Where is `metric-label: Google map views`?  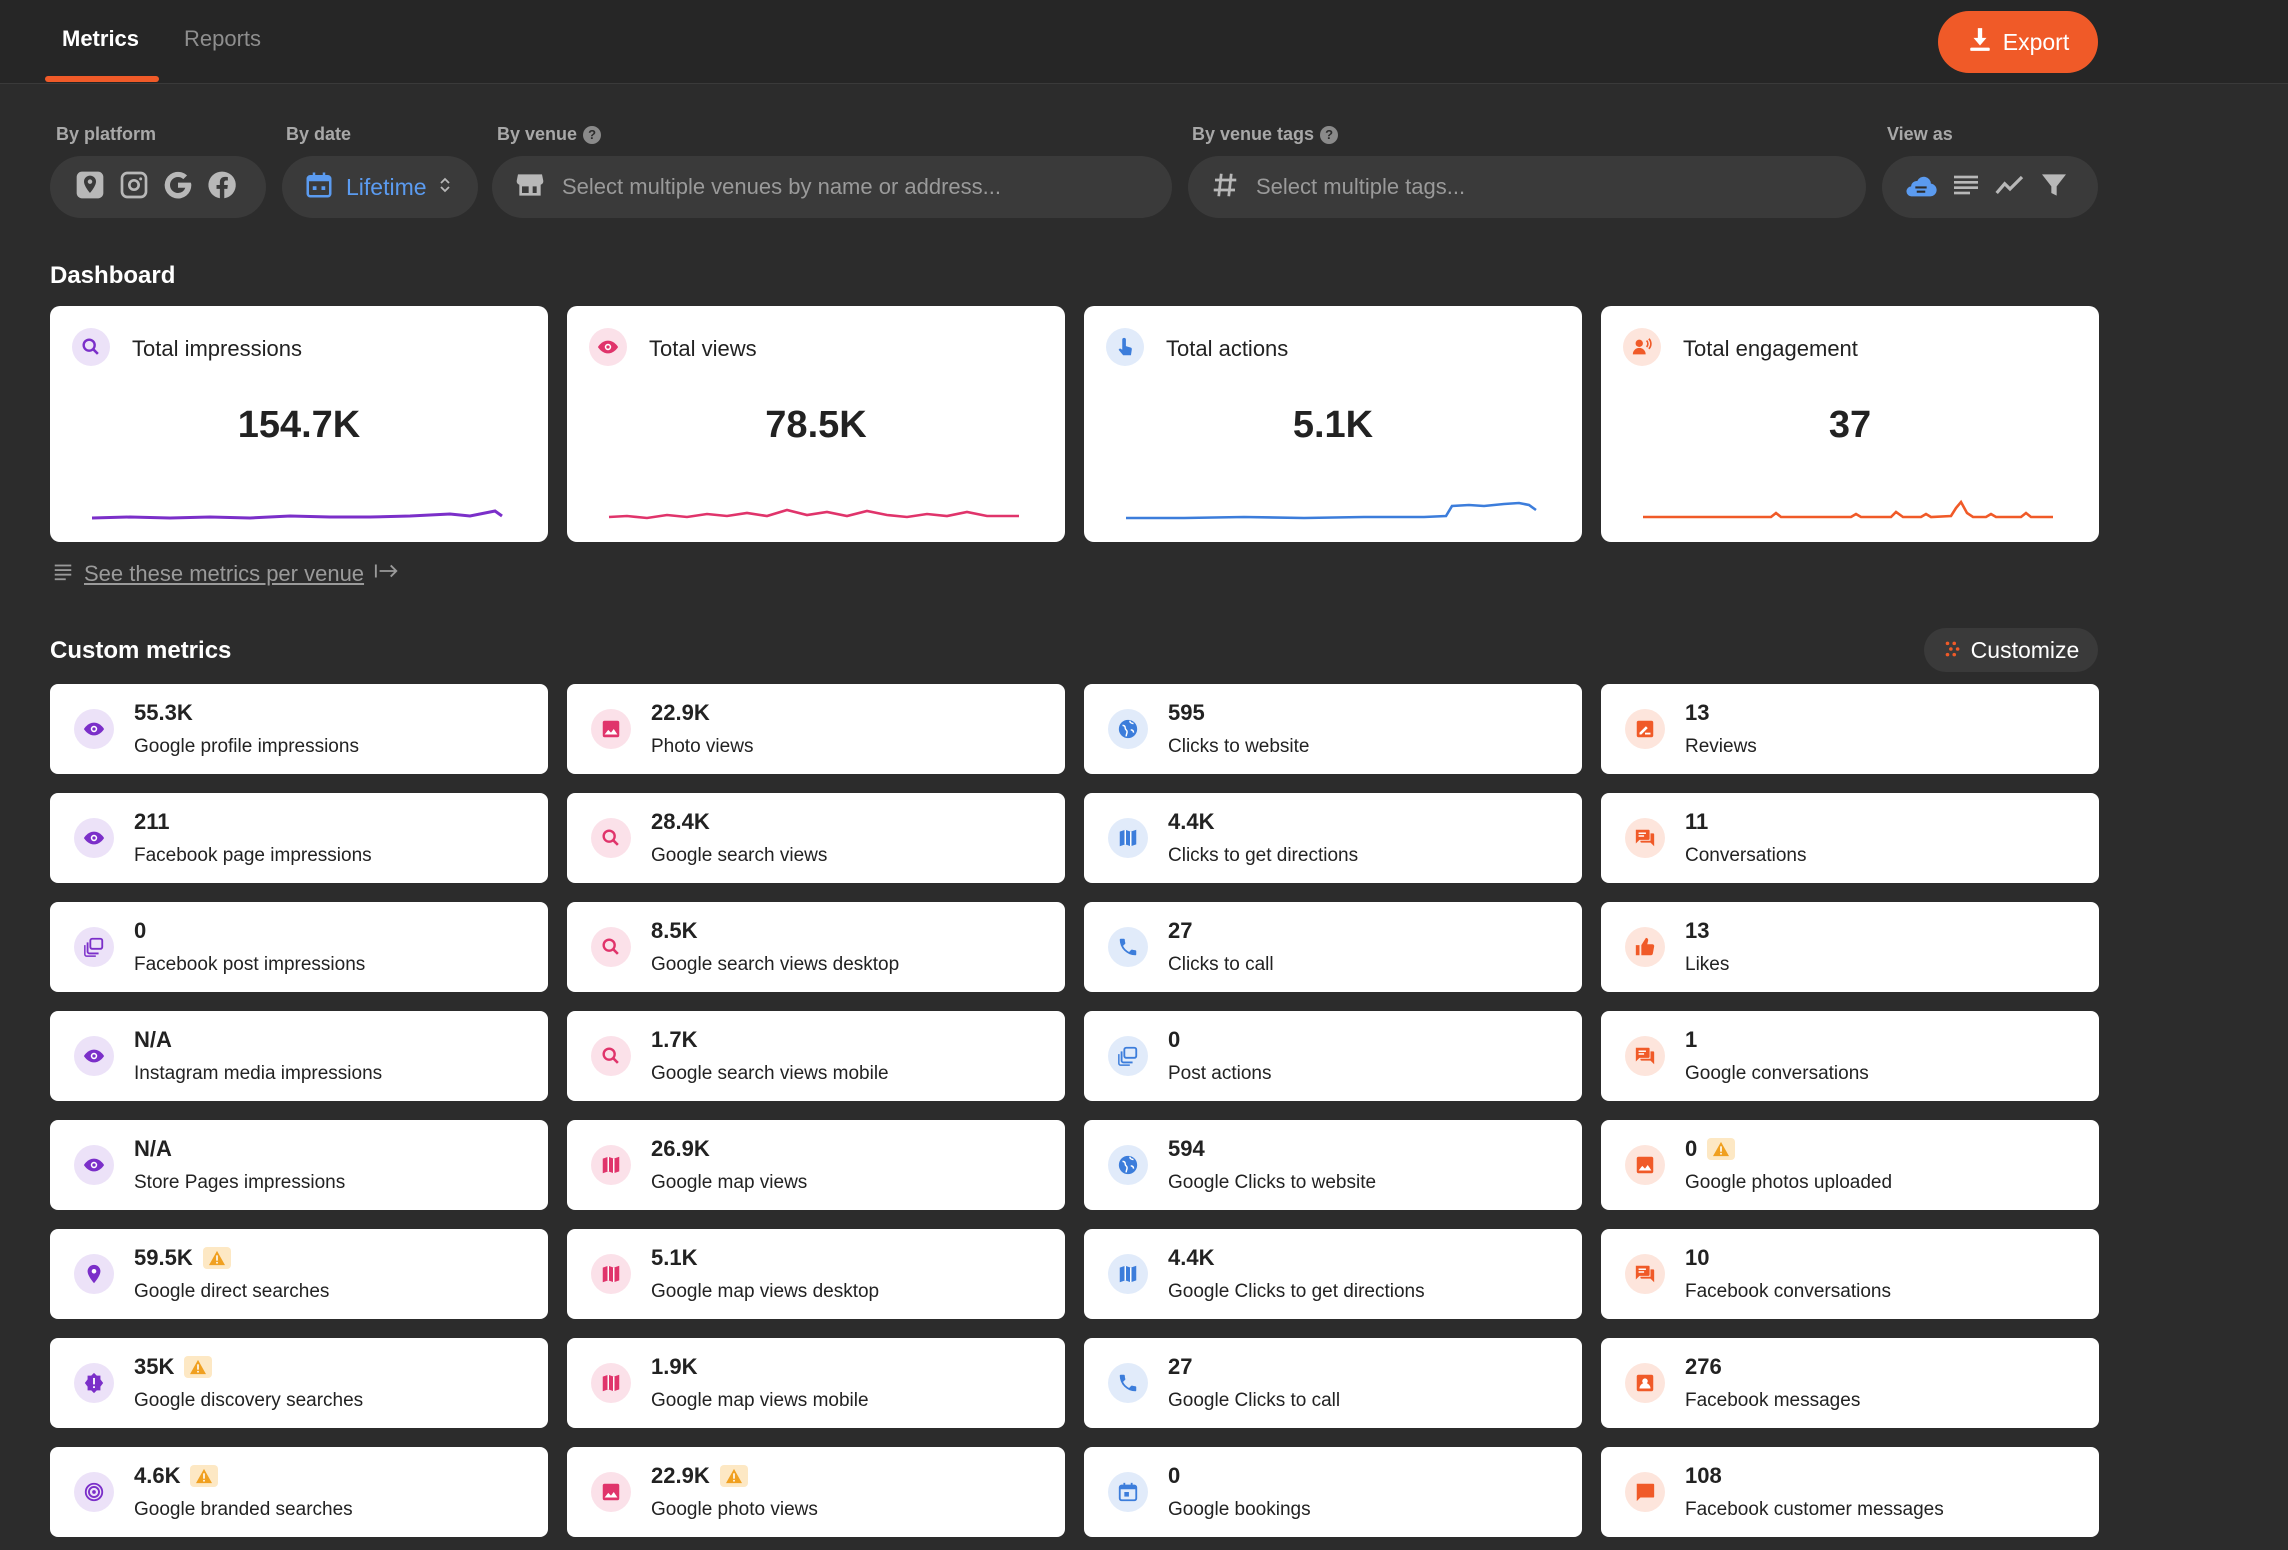 metric-label: Google map views is located at coordinates (729, 1182).